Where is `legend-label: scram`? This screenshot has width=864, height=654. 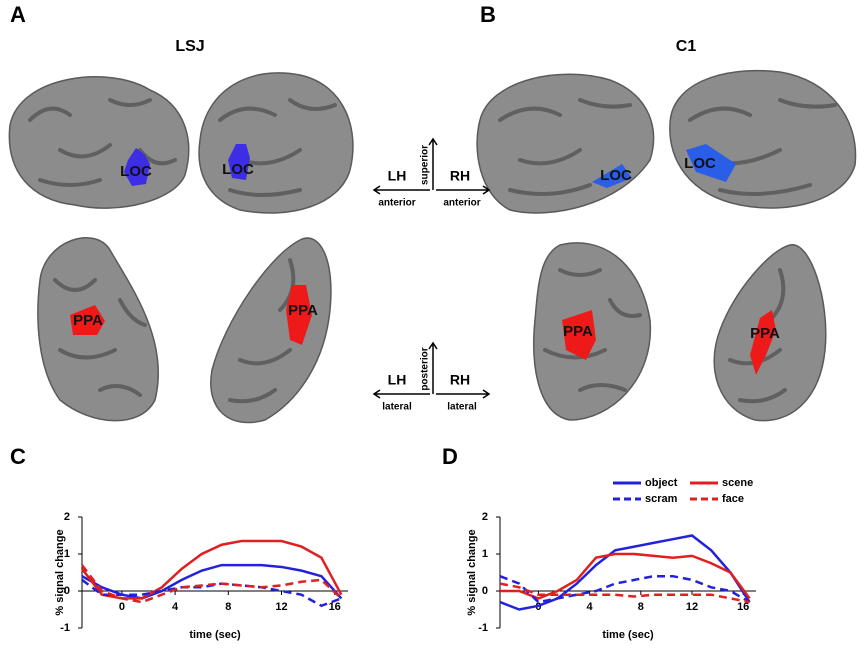 legend-label: scram is located at coordinates (661, 499).